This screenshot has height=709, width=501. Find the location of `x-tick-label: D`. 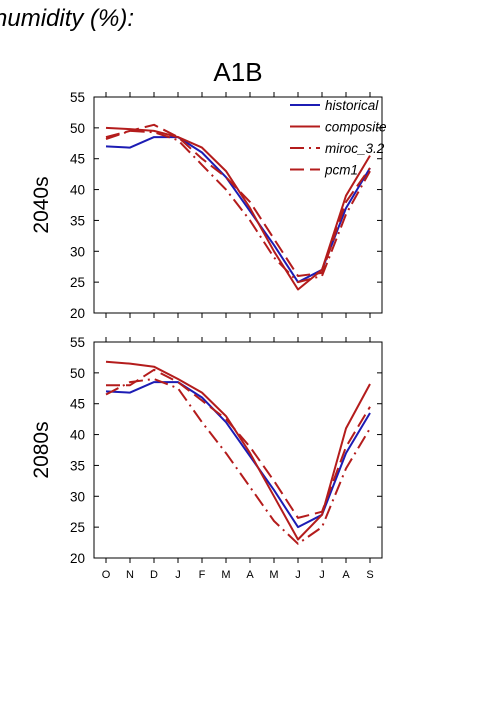

x-tick-label: D is located at coordinates (154, 575).